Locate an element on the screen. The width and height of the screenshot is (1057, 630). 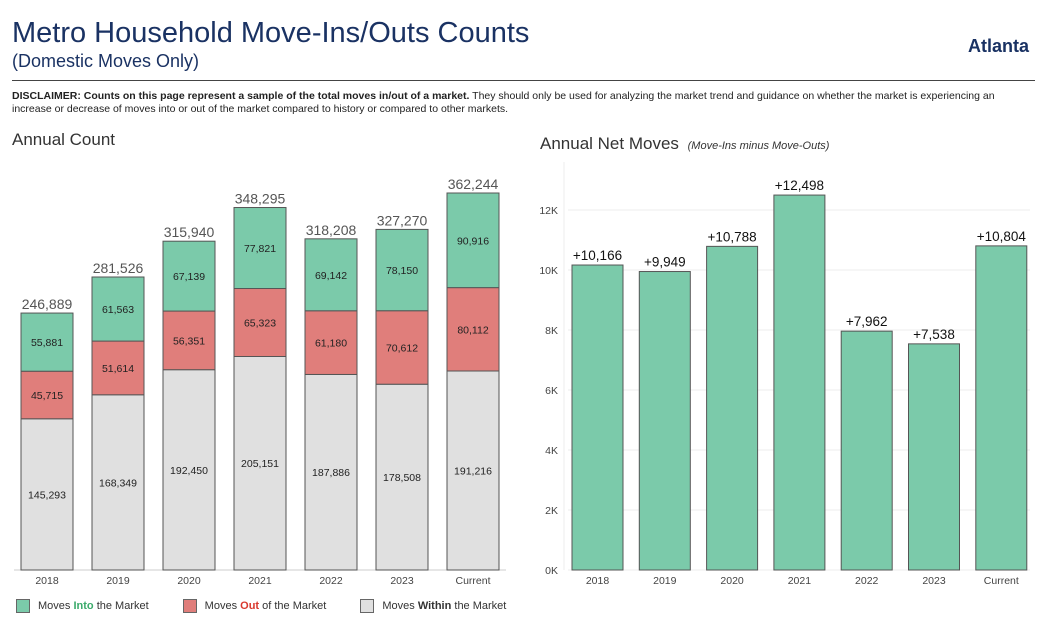
within-value-label: 191,216 is located at coordinates (473, 471).